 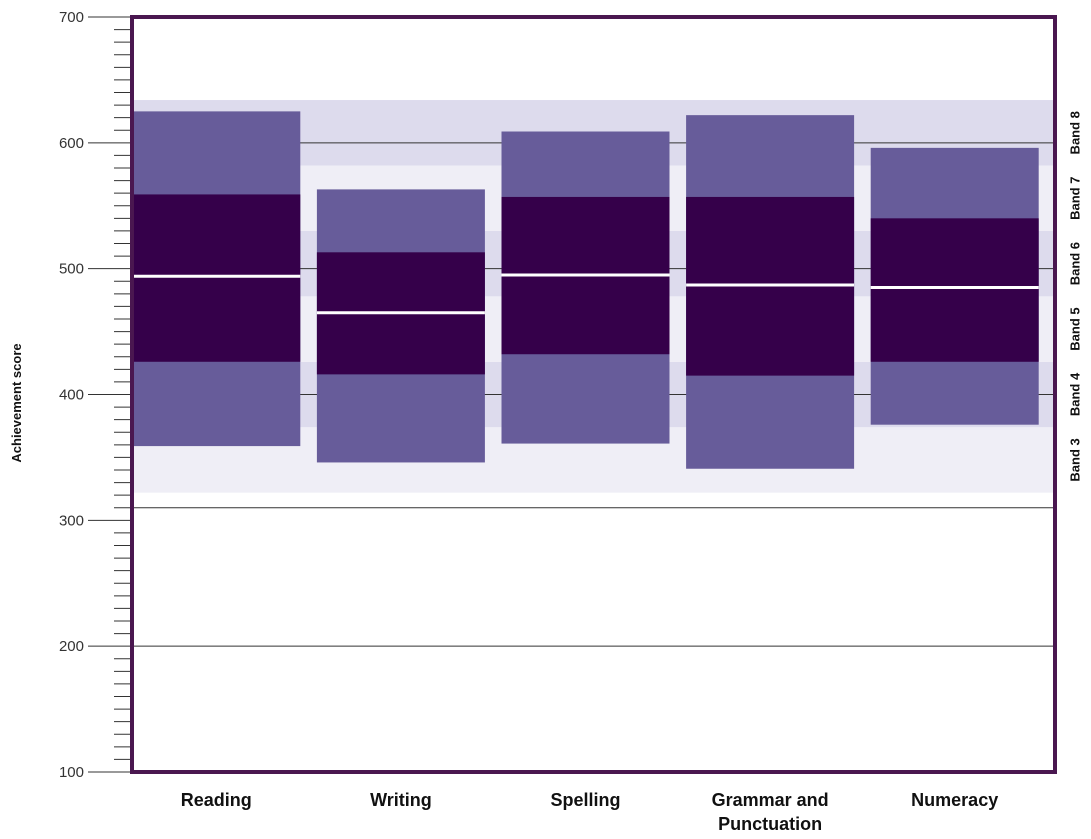 What do you see at coordinates (71, 520) in the screenshot?
I see `y-tick-label: 300` at bounding box center [71, 520].